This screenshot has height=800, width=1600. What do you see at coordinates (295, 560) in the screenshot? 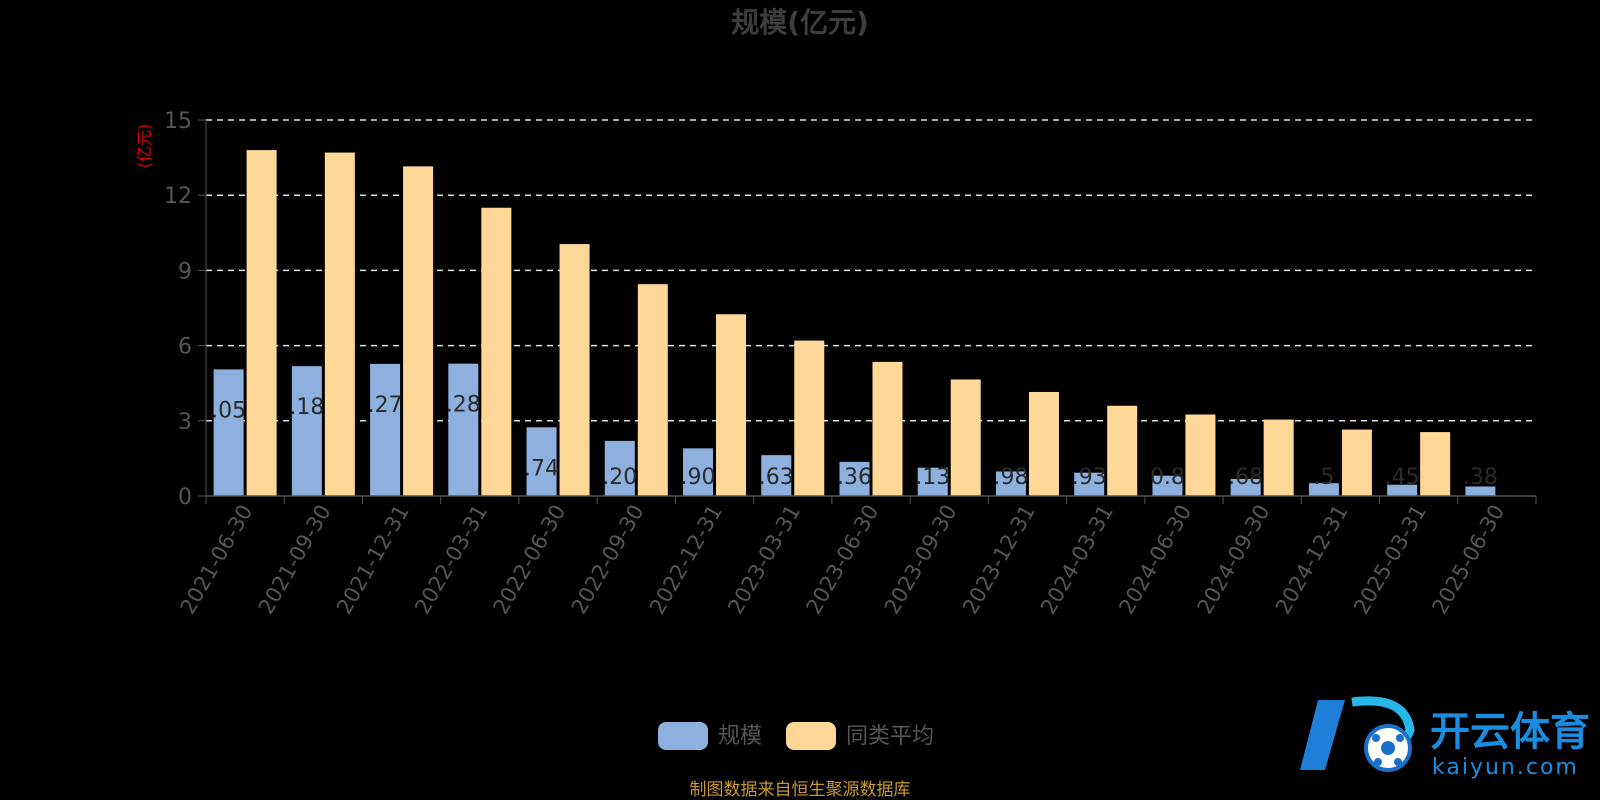
I see `x-tick-label: 2021-09-30` at bounding box center [295, 560].